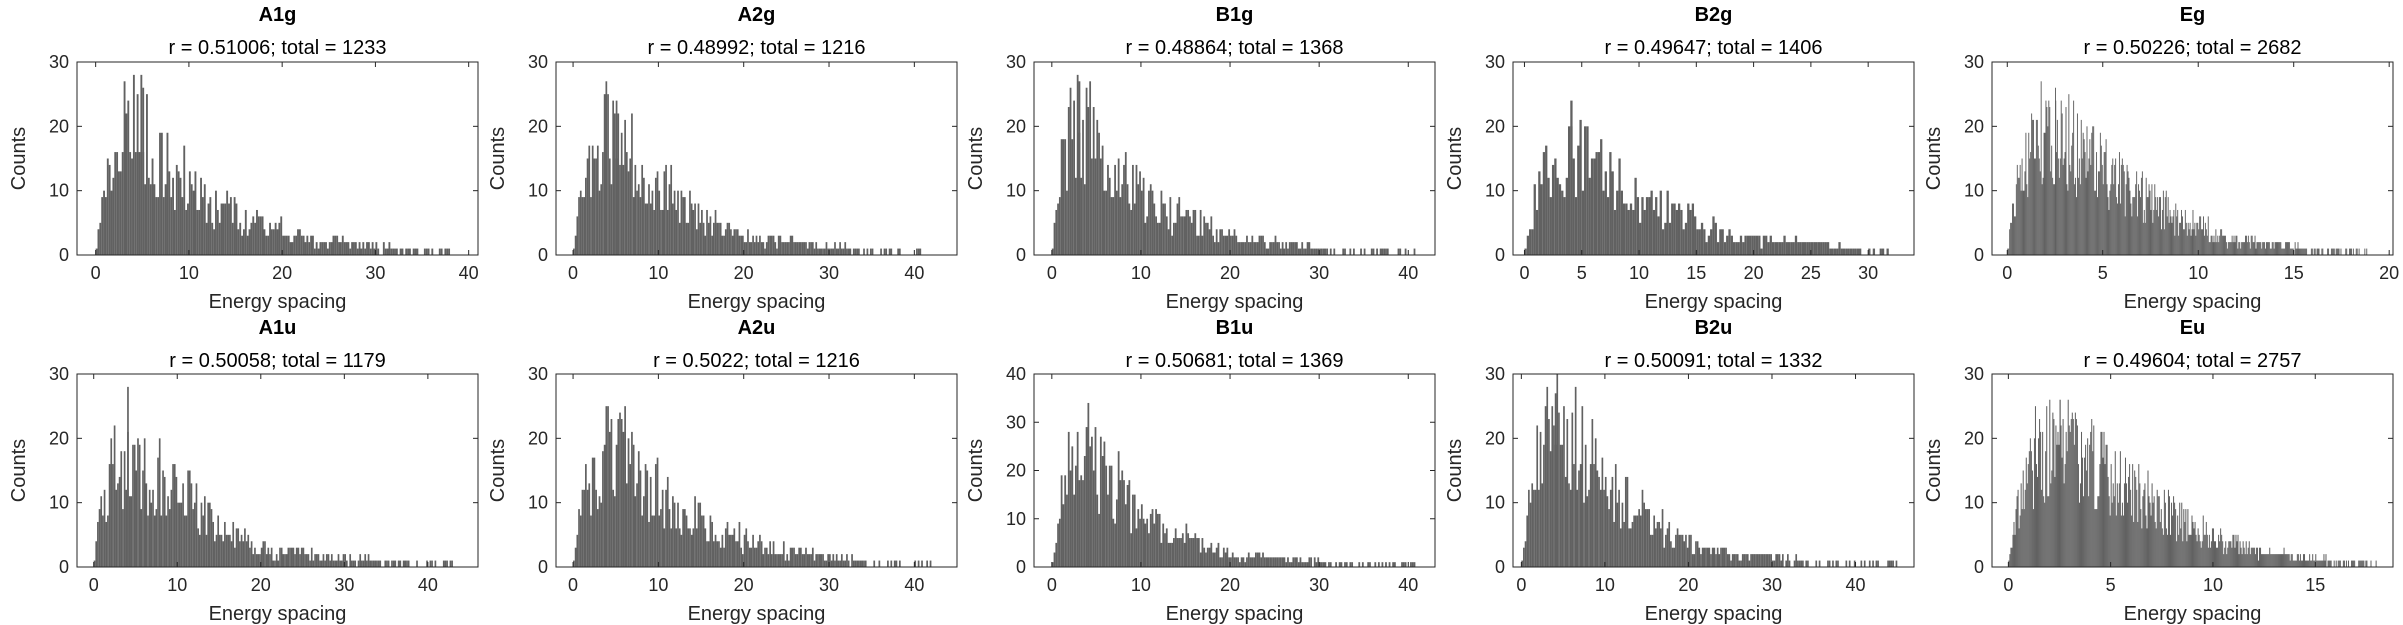 This screenshot has height=625, width=2403. What do you see at coordinates (19, 470) in the screenshot?
I see `y-axis-label: Counts` at bounding box center [19, 470].